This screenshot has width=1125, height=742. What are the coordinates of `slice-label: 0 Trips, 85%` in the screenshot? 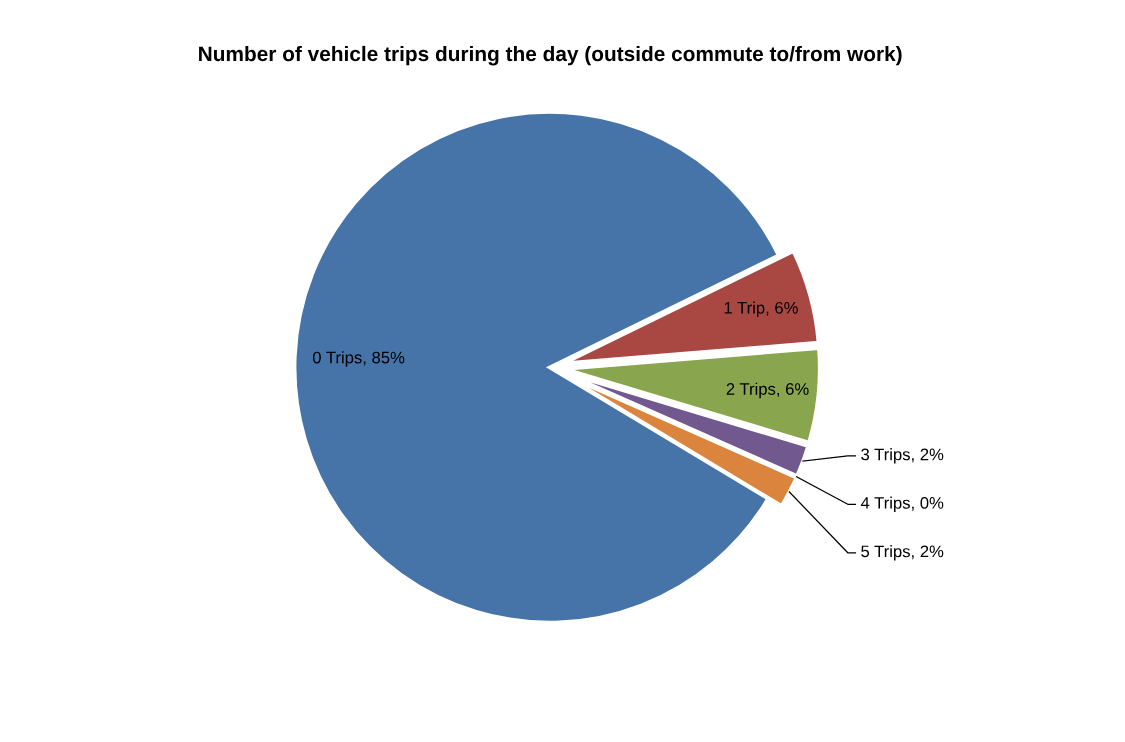 It's located at (358, 359).